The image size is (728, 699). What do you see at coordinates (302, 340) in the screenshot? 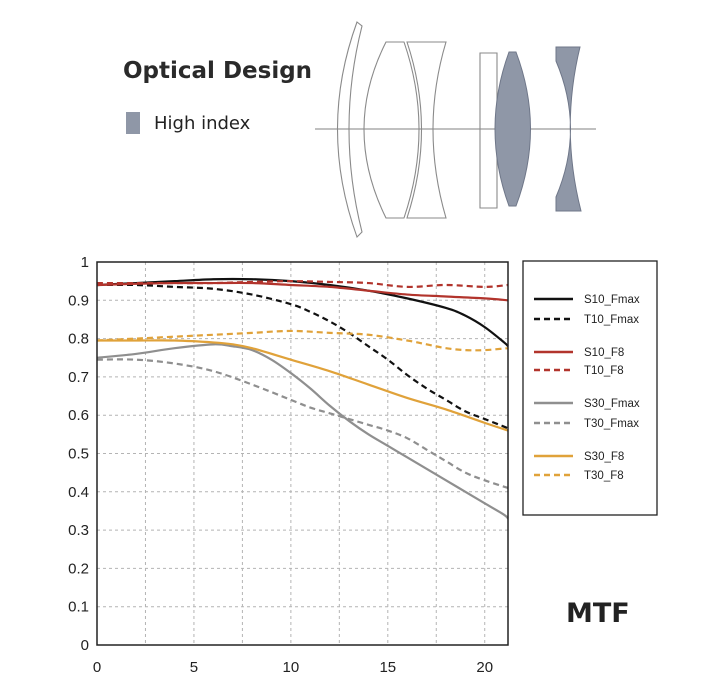
I see `series-line-t30-f8` at bounding box center [302, 340].